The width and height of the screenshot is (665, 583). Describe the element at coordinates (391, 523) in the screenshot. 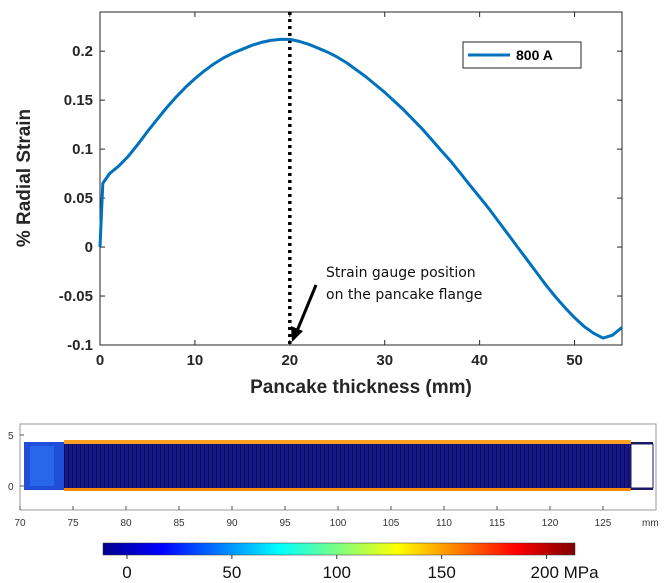

I see `map-x-tick-label: 105` at that location.